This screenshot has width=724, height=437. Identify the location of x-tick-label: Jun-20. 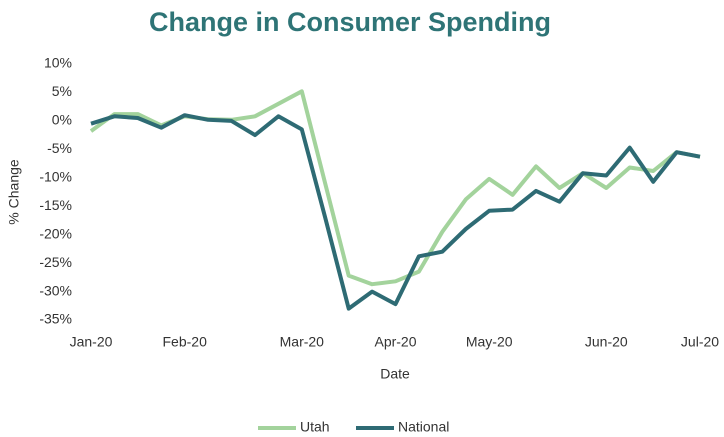
(606, 342).